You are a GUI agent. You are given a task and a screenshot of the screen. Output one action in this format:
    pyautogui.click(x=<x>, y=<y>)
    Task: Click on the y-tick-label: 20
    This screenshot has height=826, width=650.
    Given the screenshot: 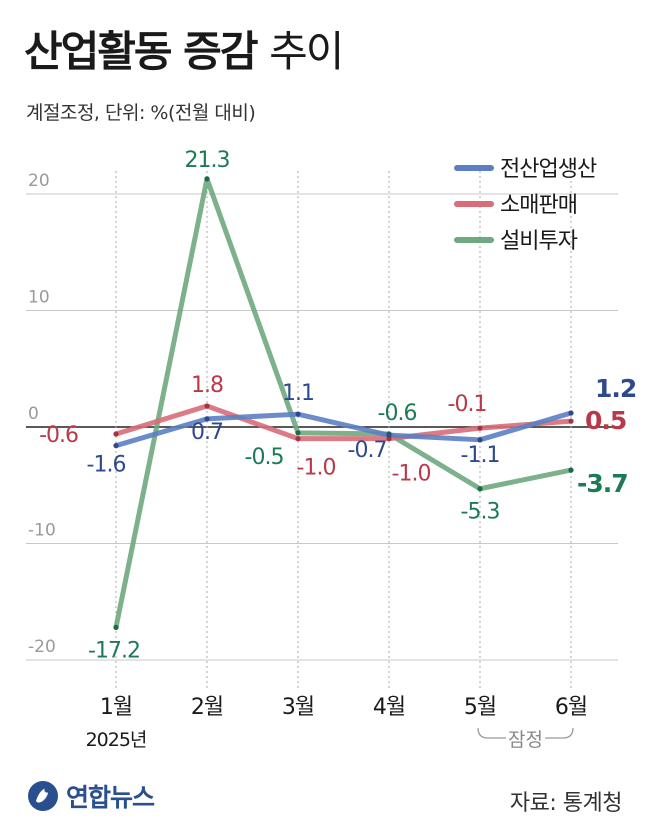 What is the action you would take?
    pyautogui.click(x=39, y=181)
    